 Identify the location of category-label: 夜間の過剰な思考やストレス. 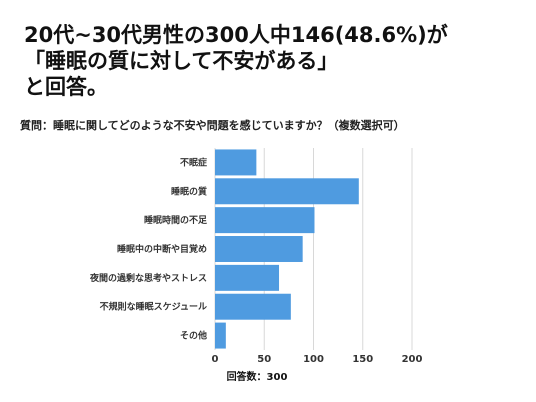
(148, 278).